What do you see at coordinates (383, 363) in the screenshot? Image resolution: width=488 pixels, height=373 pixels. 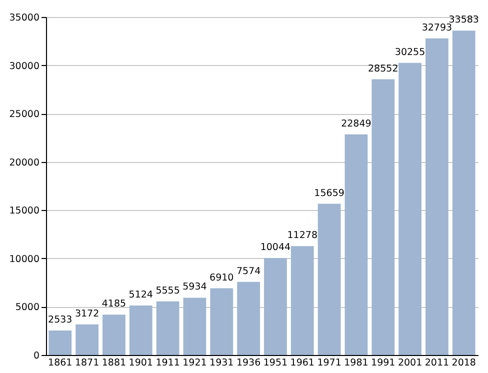 I see `x-tick-label: 1991` at bounding box center [383, 363].